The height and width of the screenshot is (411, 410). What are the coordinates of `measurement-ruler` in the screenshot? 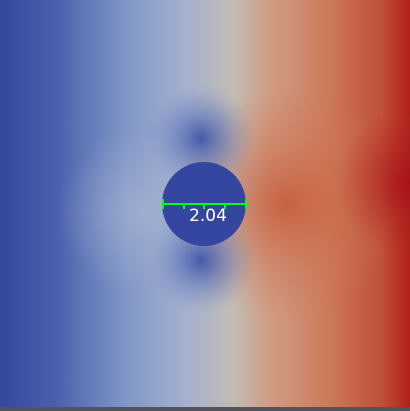 It's located at (204, 204).